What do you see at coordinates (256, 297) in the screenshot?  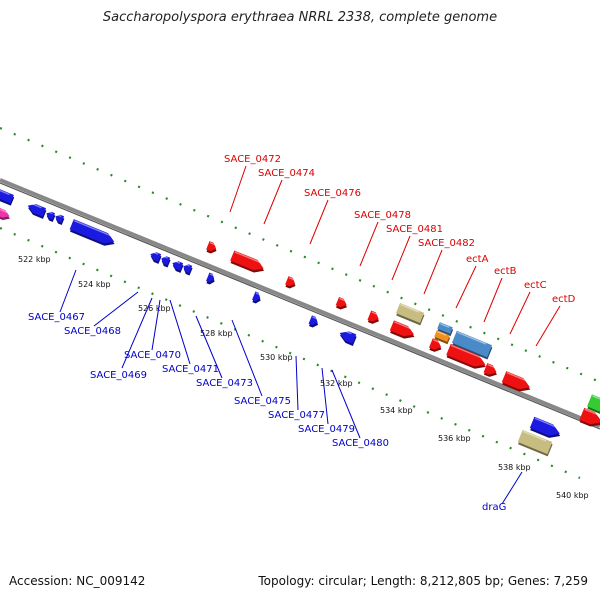 I see `gene-arrow-r11` at bounding box center [256, 297].